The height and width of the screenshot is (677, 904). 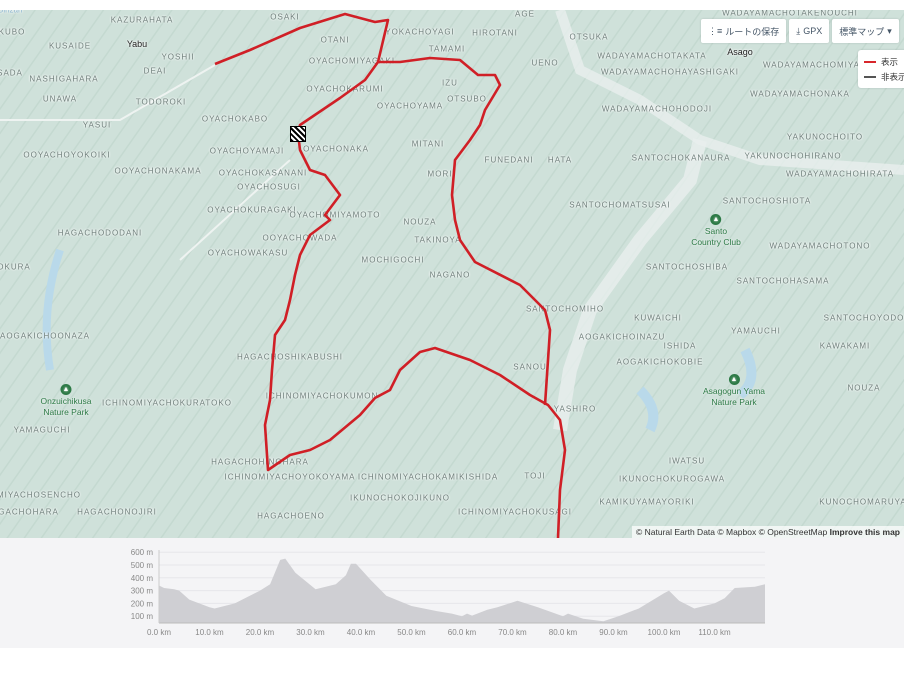 What do you see at coordinates (744, 31) in the screenshot?
I see `save-route-button: ⋮≡ ルートの保存` at bounding box center [744, 31].